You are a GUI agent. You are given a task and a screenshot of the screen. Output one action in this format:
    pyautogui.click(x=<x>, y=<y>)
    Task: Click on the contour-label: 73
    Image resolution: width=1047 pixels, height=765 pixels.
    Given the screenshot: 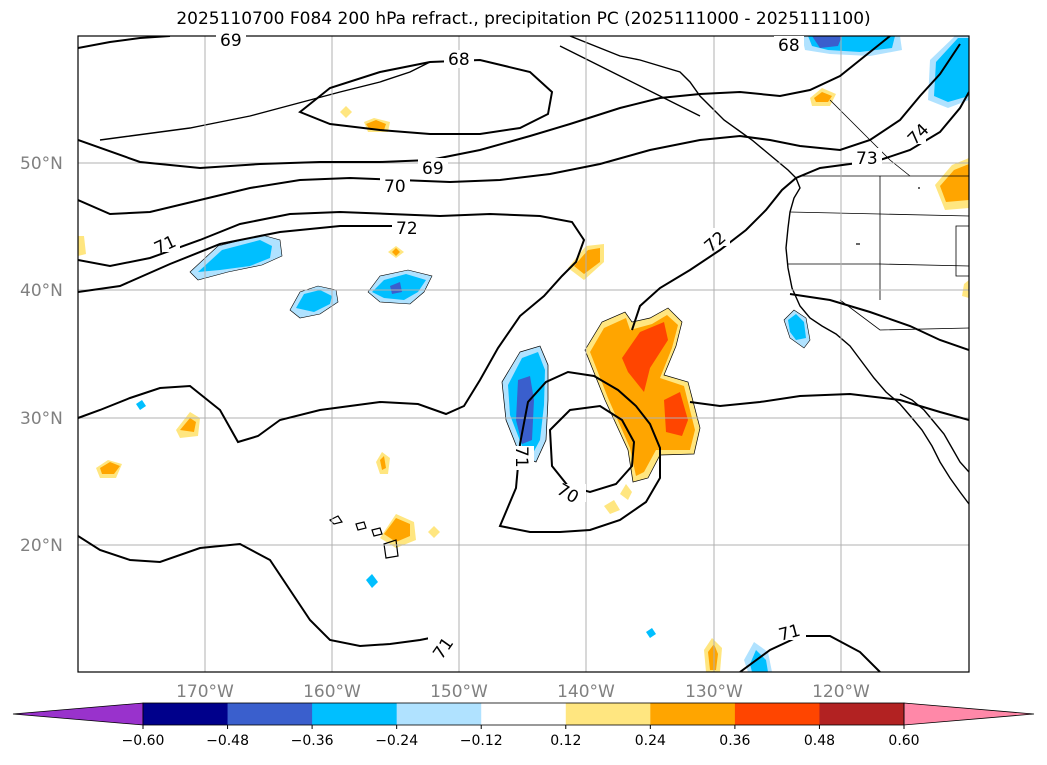 What is the action you would take?
    pyautogui.click(x=867, y=159)
    